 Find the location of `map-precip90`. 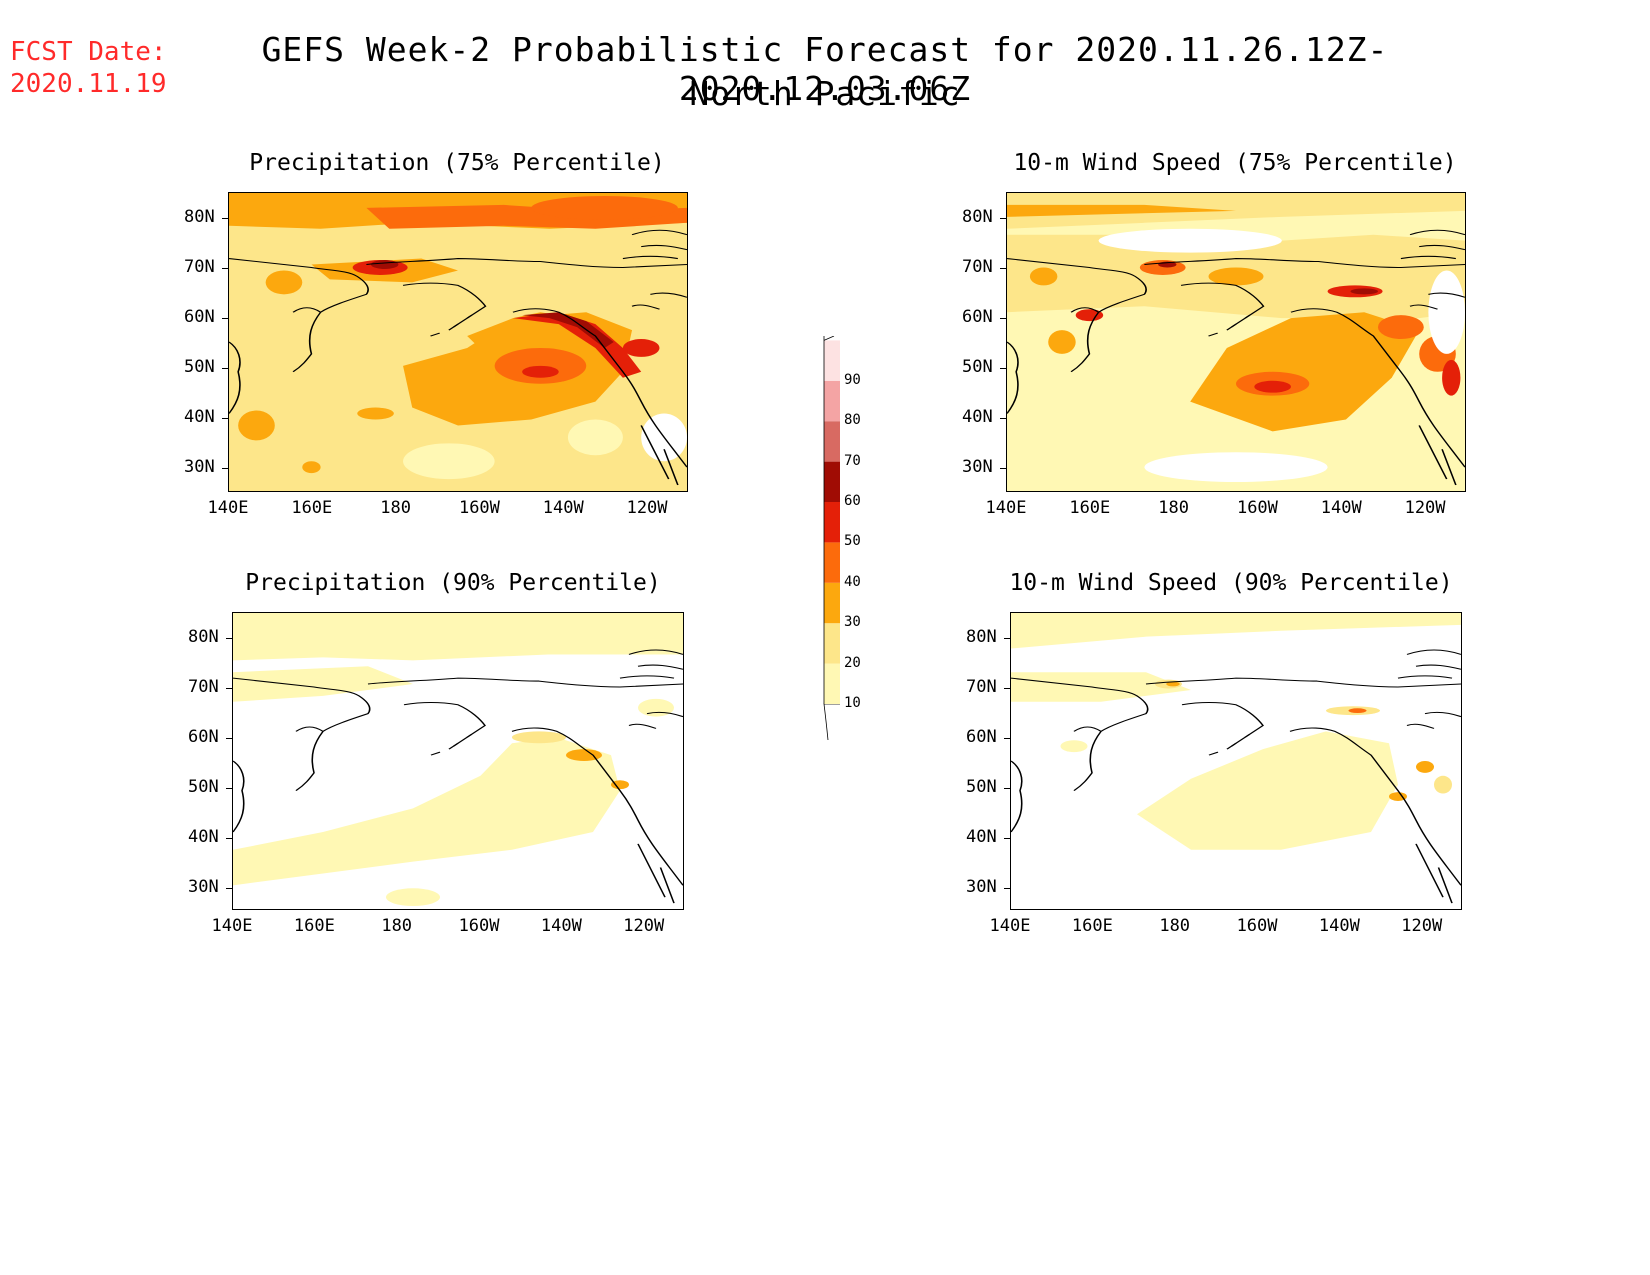

map-precip90 is located at coordinates (458, 761).